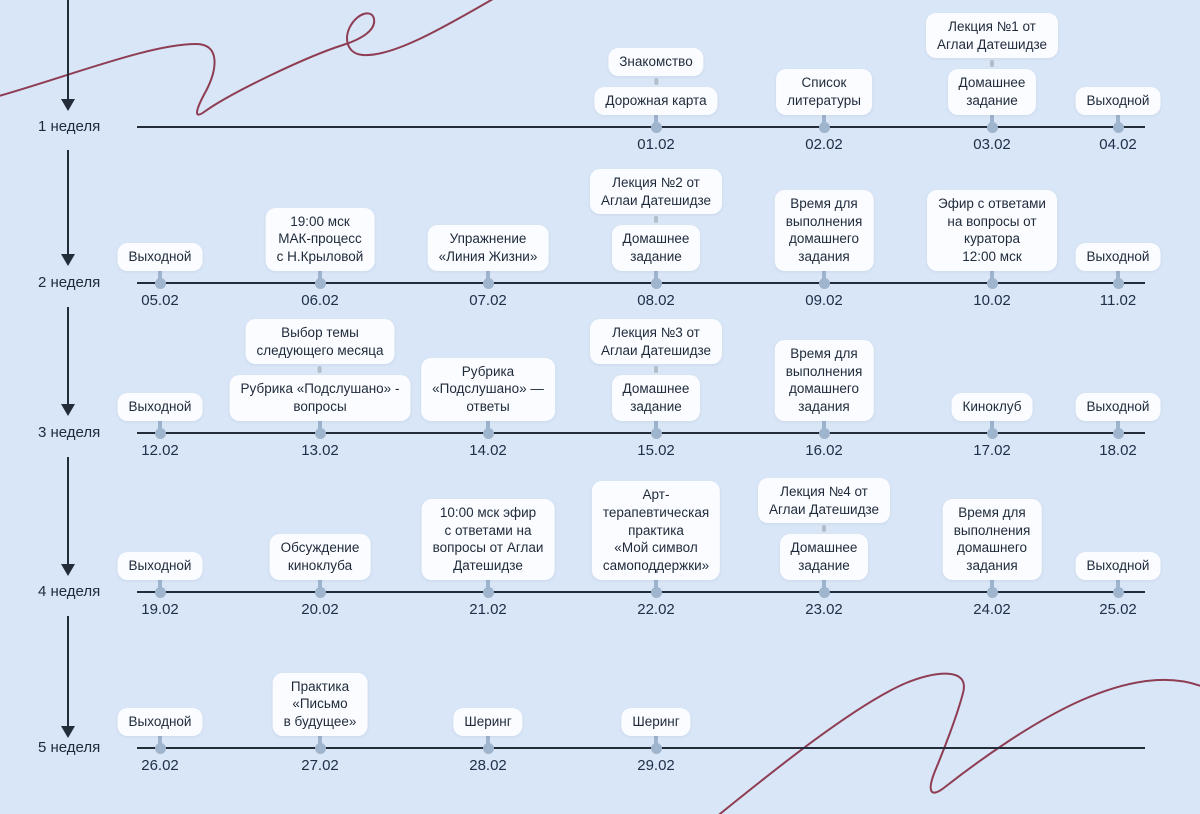  I want to click on date-label: 07.02, so click(488, 300).